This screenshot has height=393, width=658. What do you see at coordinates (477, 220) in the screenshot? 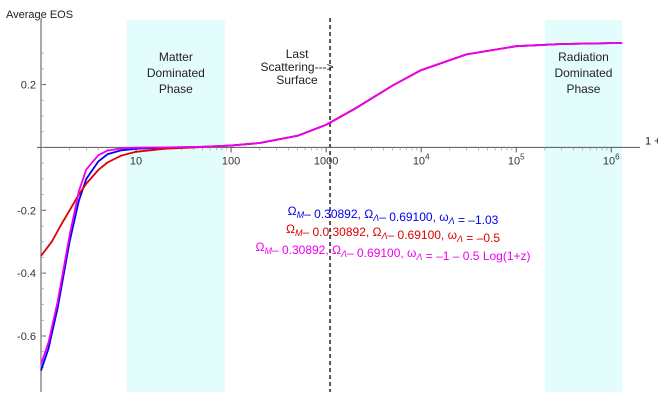
I see `legend-text-part: = –1.03` at bounding box center [477, 220].